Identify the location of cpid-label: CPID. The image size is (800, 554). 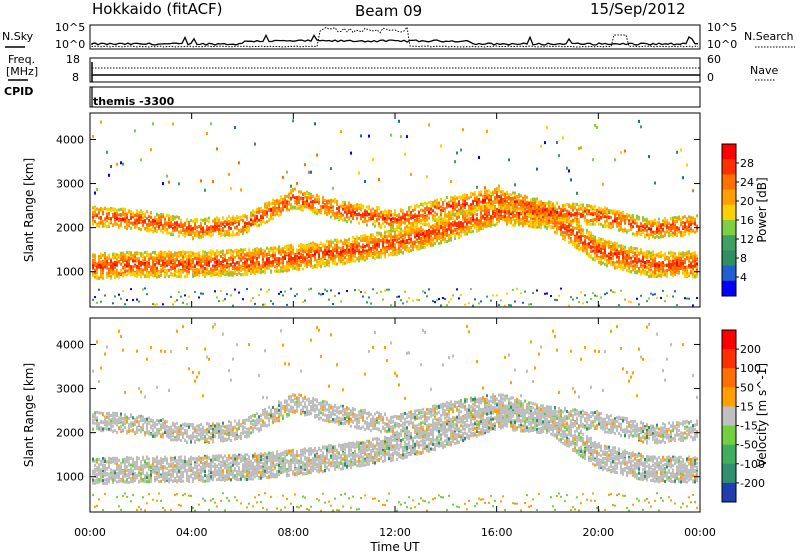
(19, 91).